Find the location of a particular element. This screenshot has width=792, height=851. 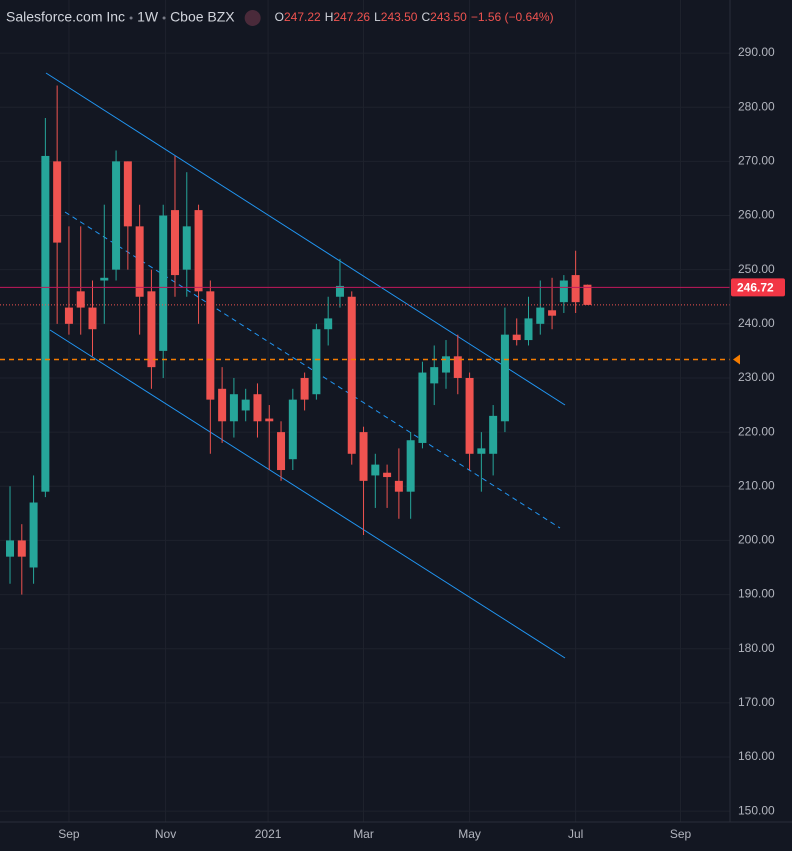

y-tick-label: 200.00 is located at coordinates (756, 540).